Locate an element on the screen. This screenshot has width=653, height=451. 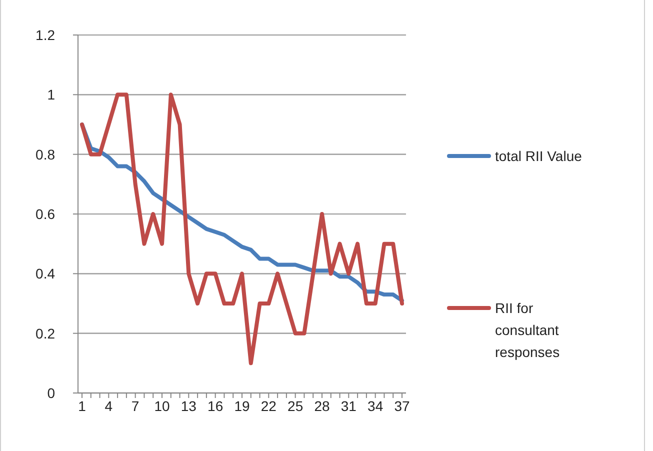
y-tick-label: 0 is located at coordinates (51, 392).